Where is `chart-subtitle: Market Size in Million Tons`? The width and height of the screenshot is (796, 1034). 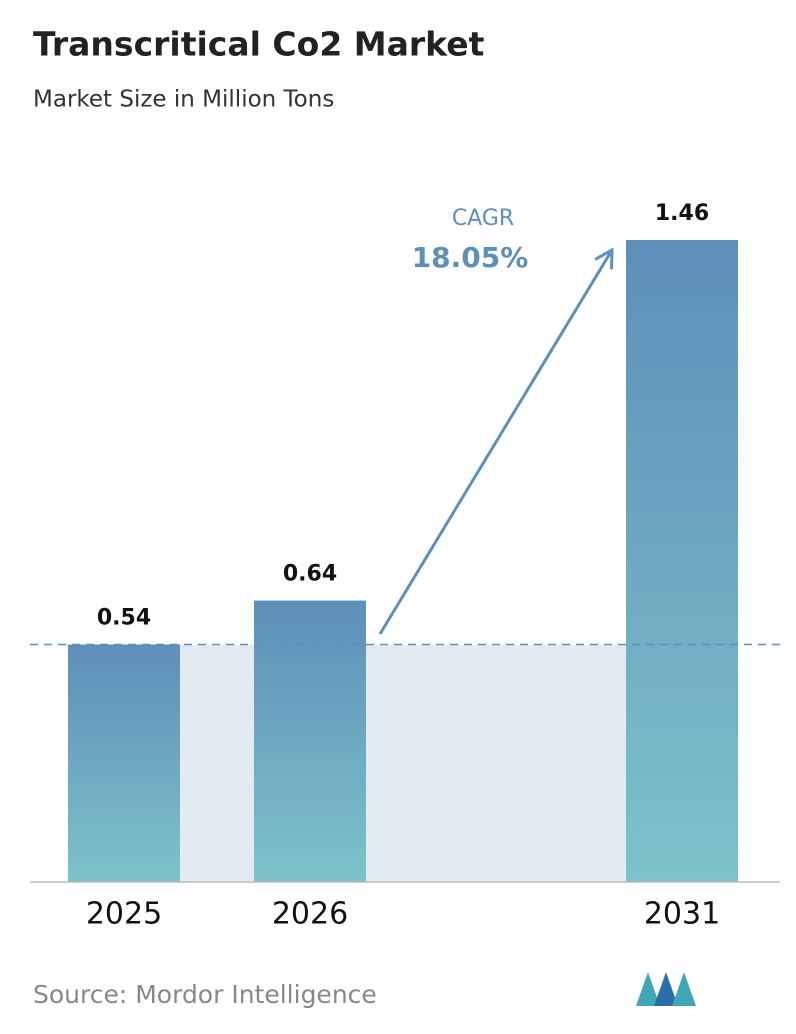 chart-subtitle: Market Size in Million Tons is located at coordinates (183, 100).